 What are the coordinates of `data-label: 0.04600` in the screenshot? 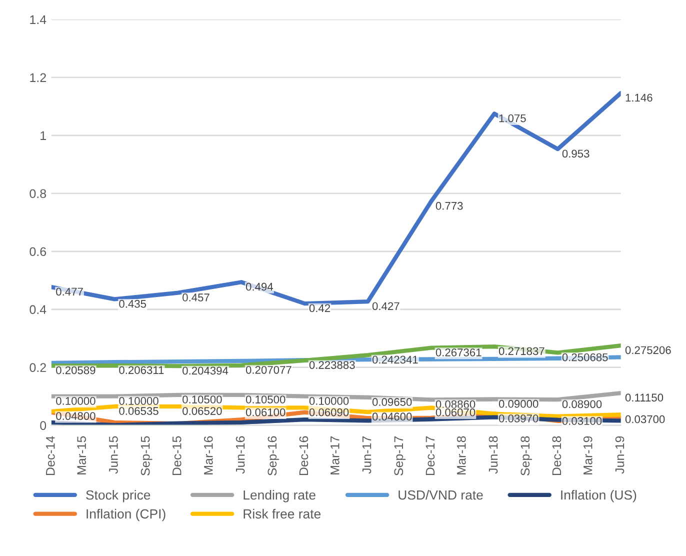 It's located at (392, 416).